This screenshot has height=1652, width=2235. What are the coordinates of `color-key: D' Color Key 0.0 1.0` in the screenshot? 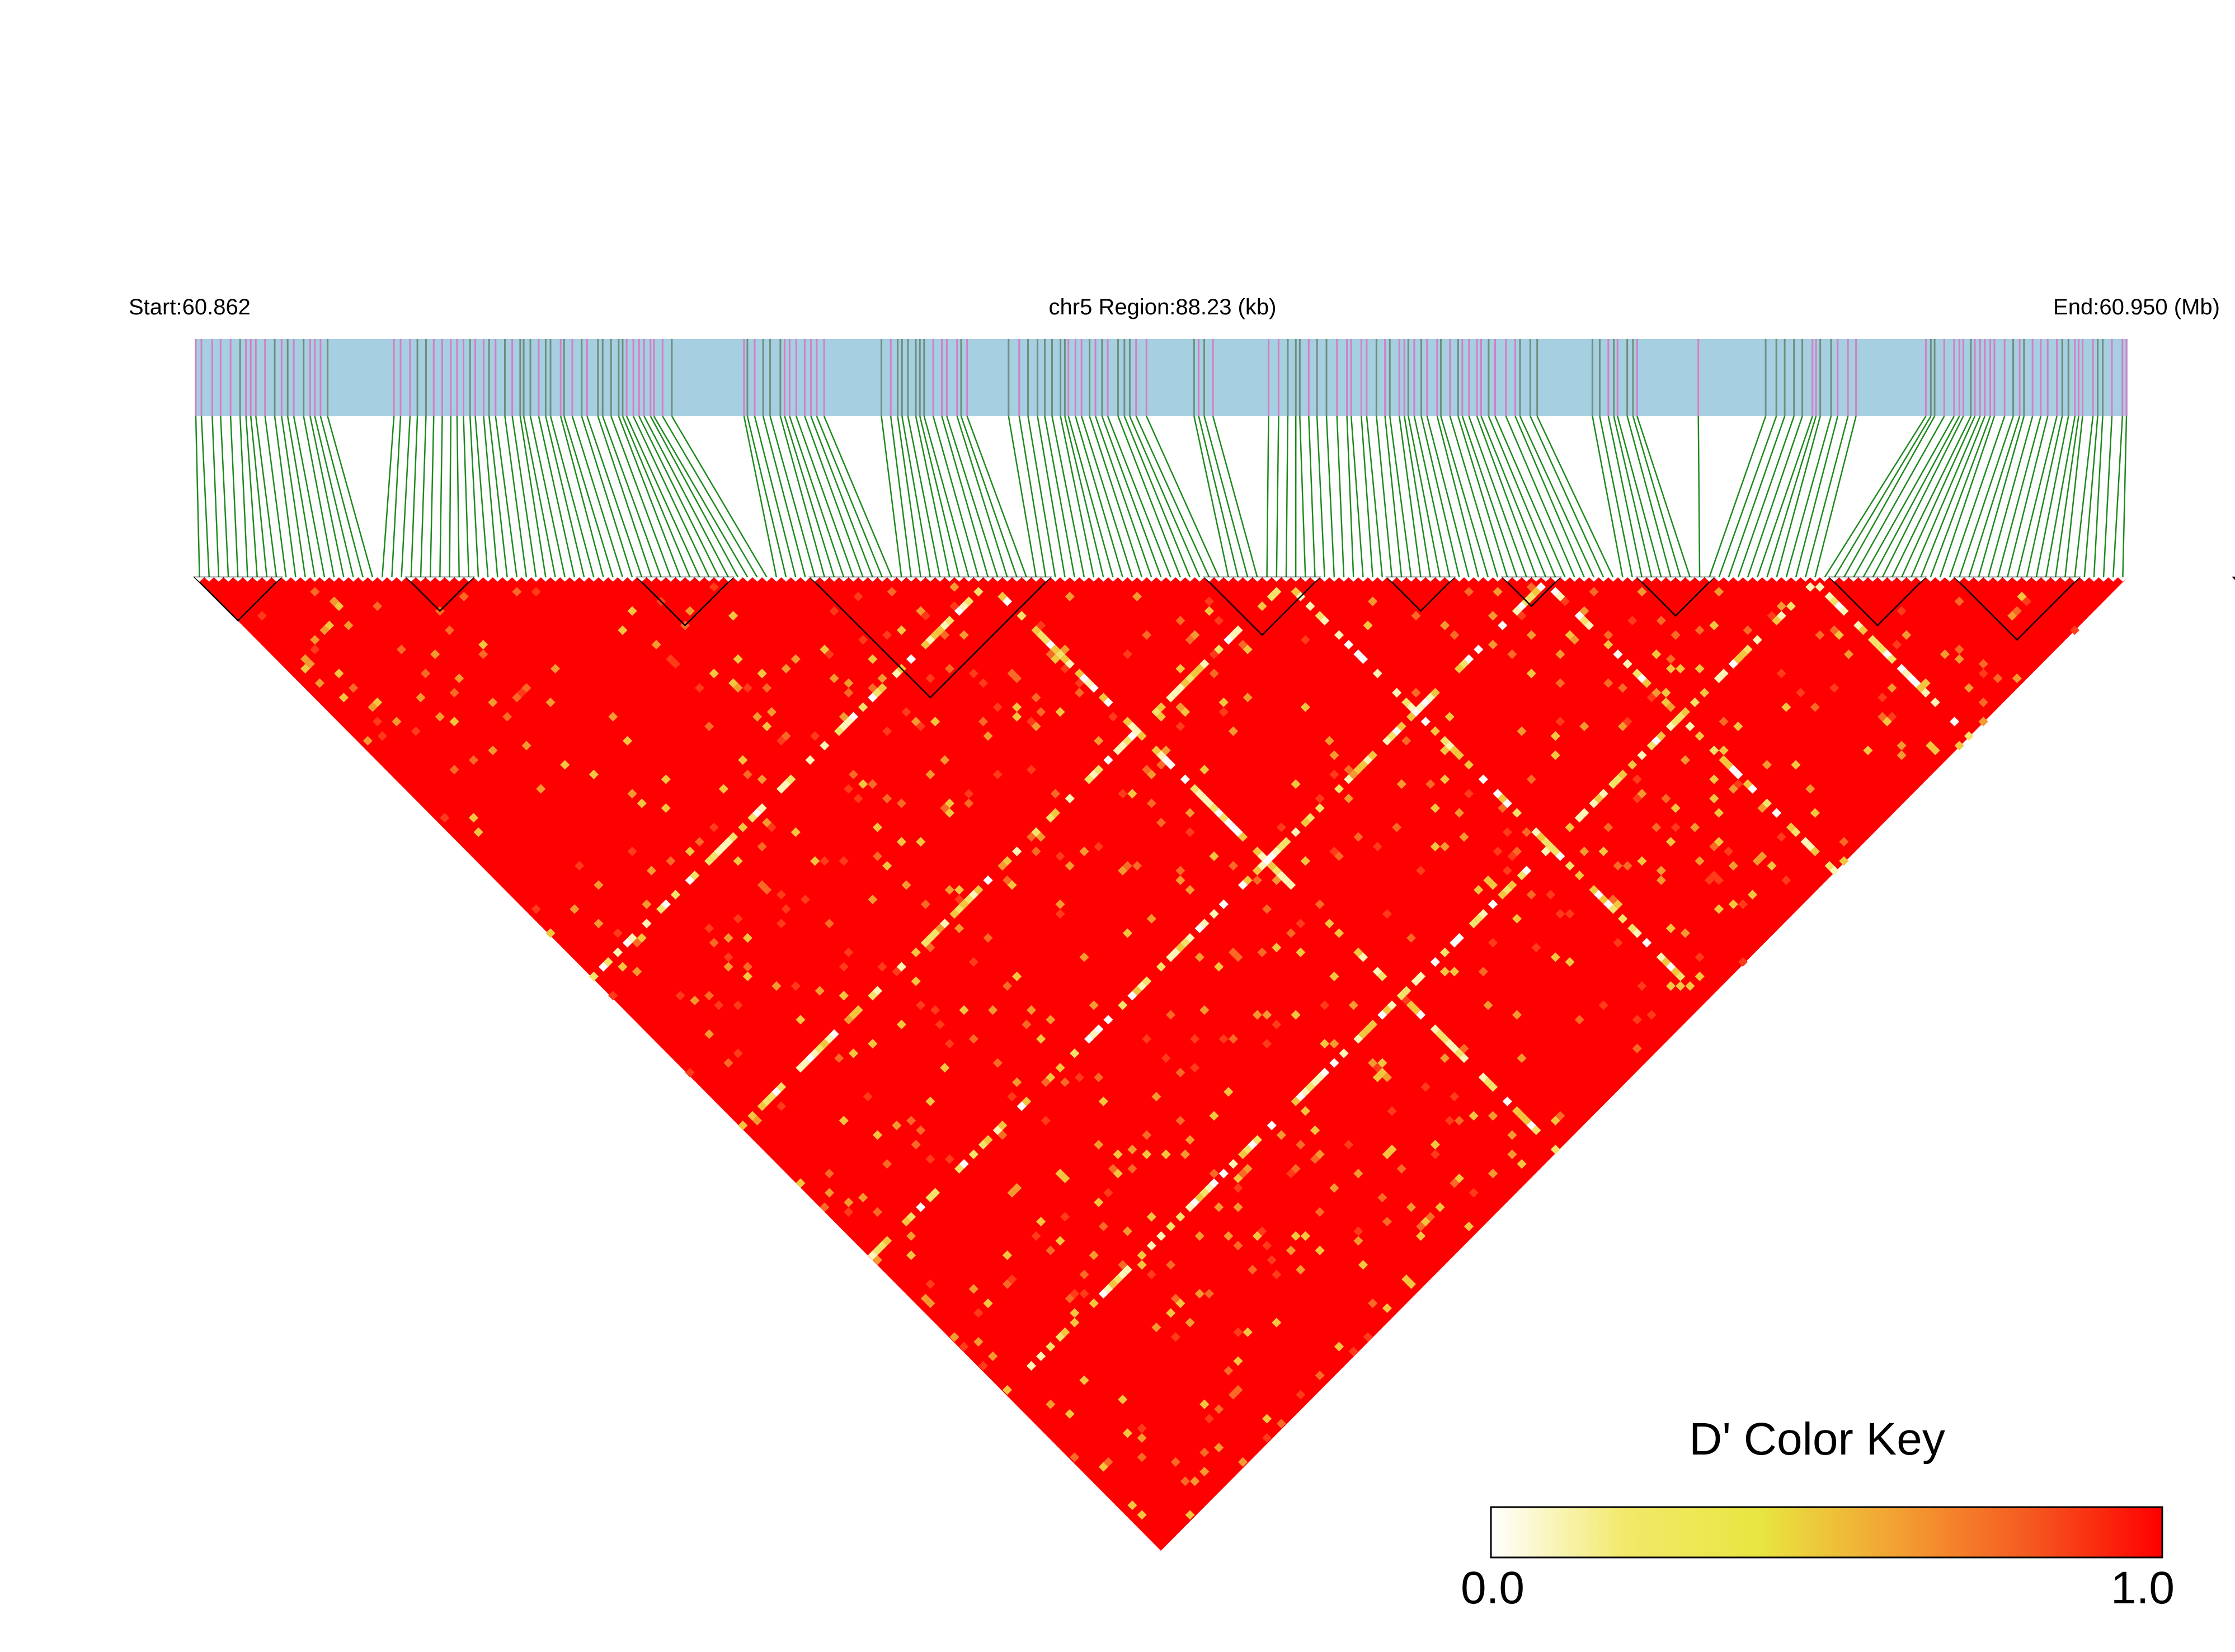 It's located at (1818, 1513).